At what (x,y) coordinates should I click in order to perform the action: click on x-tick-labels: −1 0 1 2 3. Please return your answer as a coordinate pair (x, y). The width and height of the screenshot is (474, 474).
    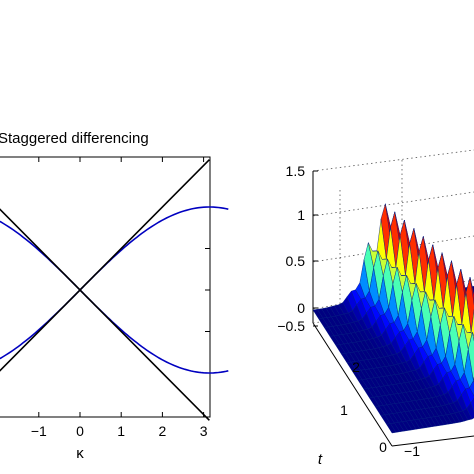
    Looking at the image, I should click on (119, 431).